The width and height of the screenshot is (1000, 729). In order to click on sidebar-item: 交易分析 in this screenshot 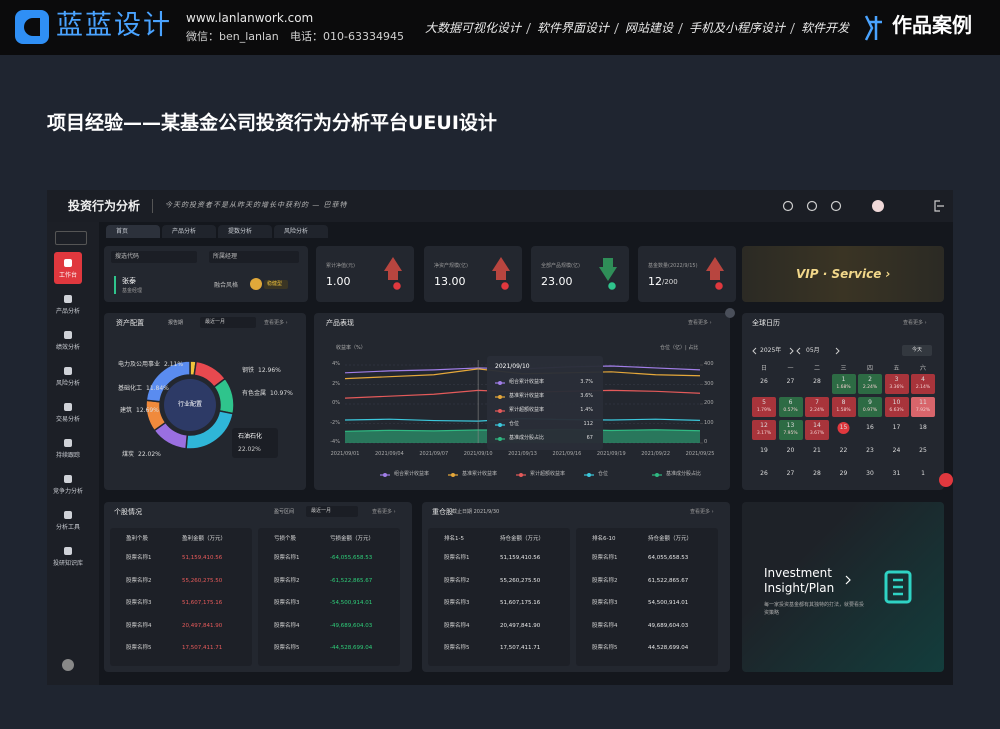, I will do `click(67, 419)`.